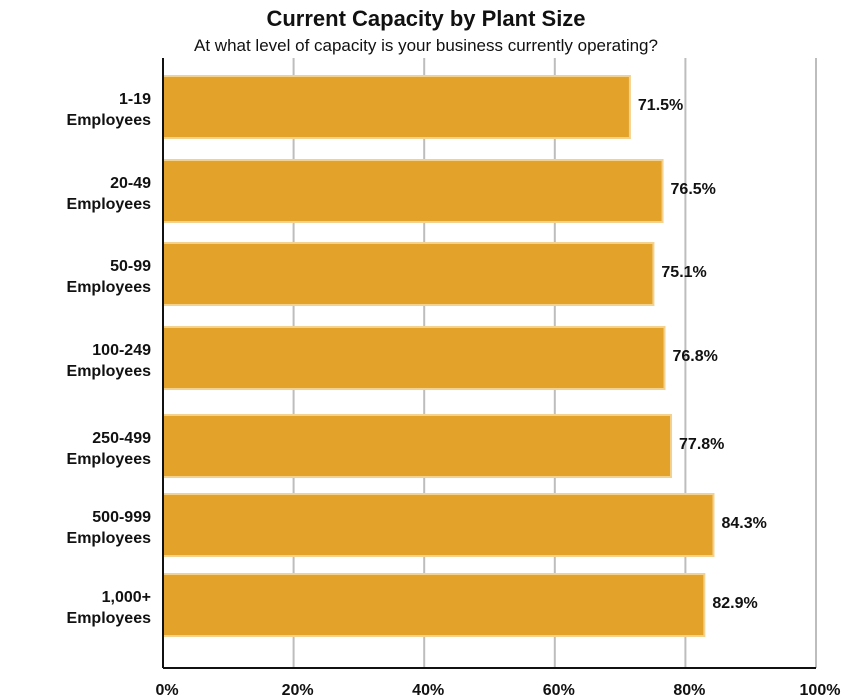  I want to click on value-label: 76.8%, so click(695, 356).